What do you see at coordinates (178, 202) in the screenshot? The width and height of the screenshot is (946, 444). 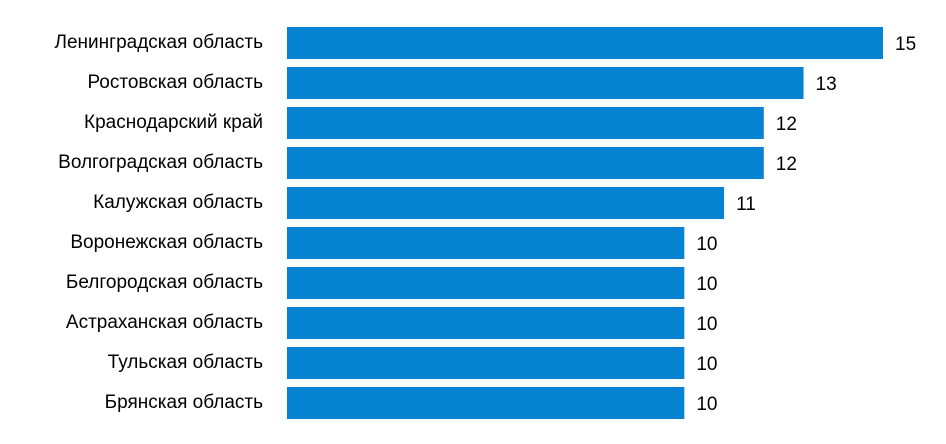 I see `category-label: Калужская область` at bounding box center [178, 202].